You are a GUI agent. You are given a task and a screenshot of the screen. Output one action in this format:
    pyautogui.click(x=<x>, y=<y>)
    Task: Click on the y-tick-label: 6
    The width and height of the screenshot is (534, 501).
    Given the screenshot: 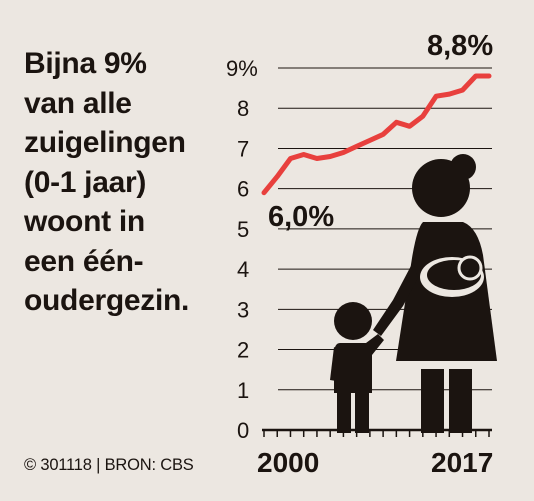 What is the action you would take?
    pyautogui.click(x=243, y=189)
    